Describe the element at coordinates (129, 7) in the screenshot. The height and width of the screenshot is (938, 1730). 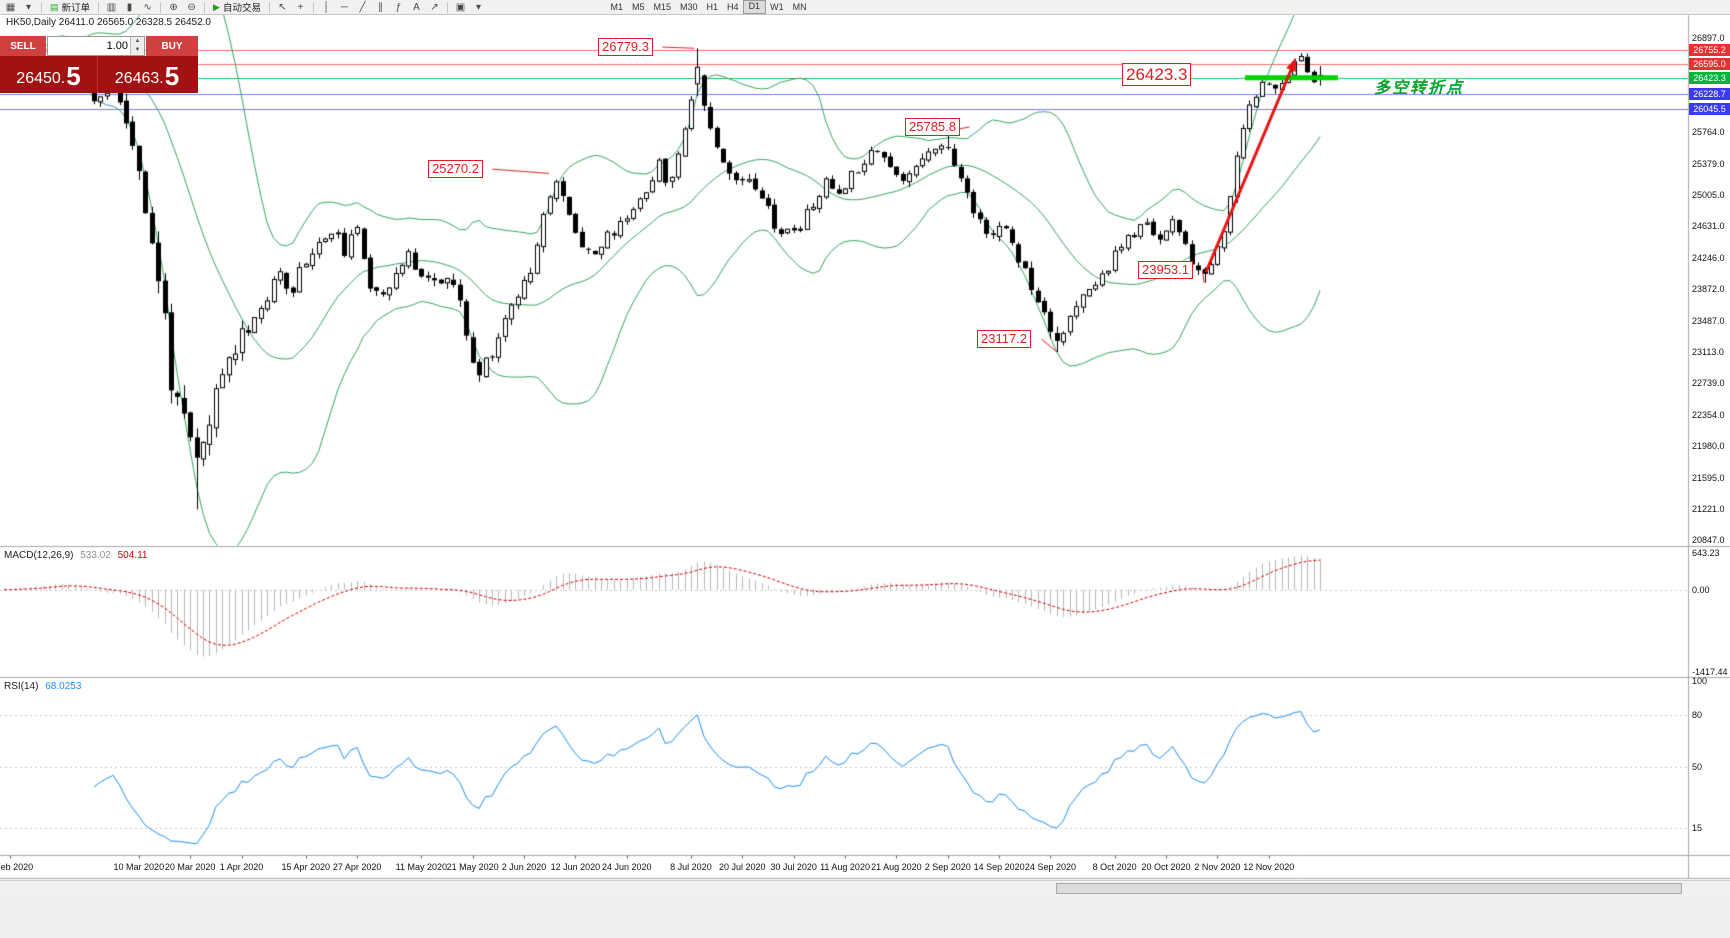
I see `candlestick-chart-type-icon: ▮` at that location.